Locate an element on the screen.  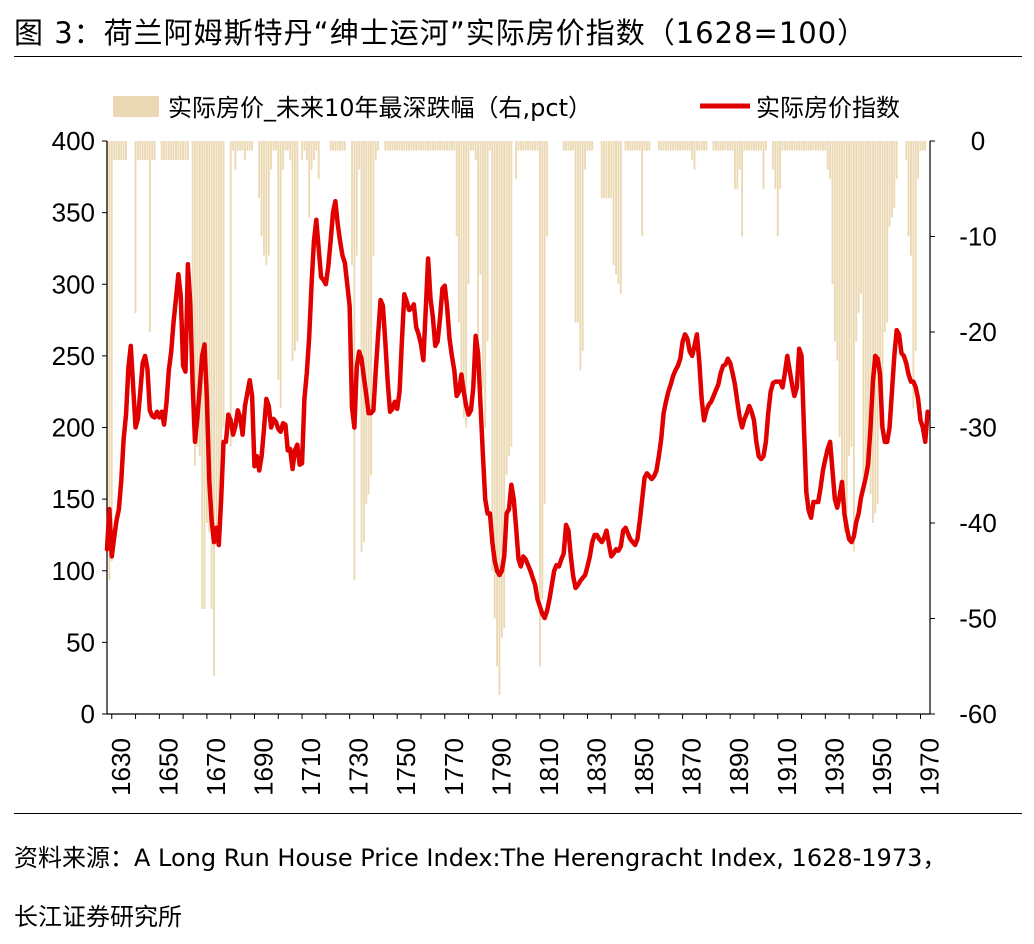
x-tick-label: 1750 is located at coordinates (406, 767).